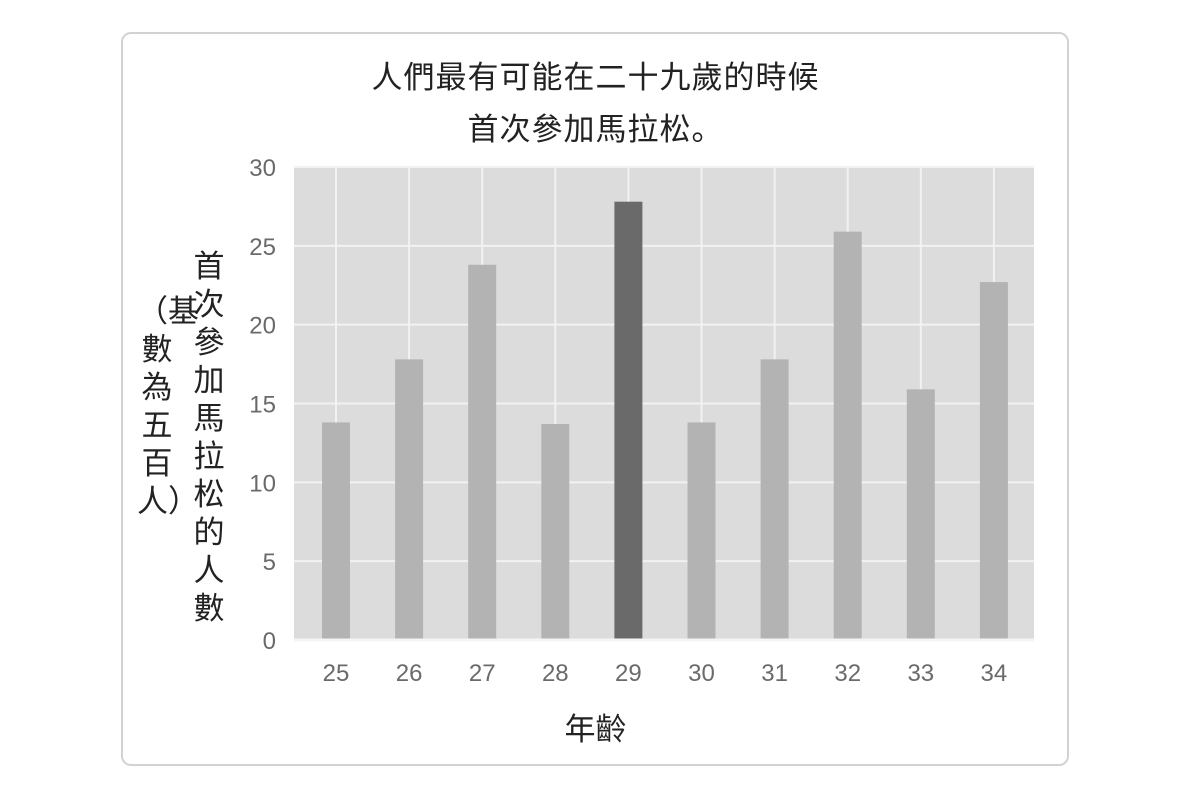 This screenshot has width=1191, height=797. I want to click on chart-title-line1: 人們最有可能在二十九歲的時候, so click(595, 78).